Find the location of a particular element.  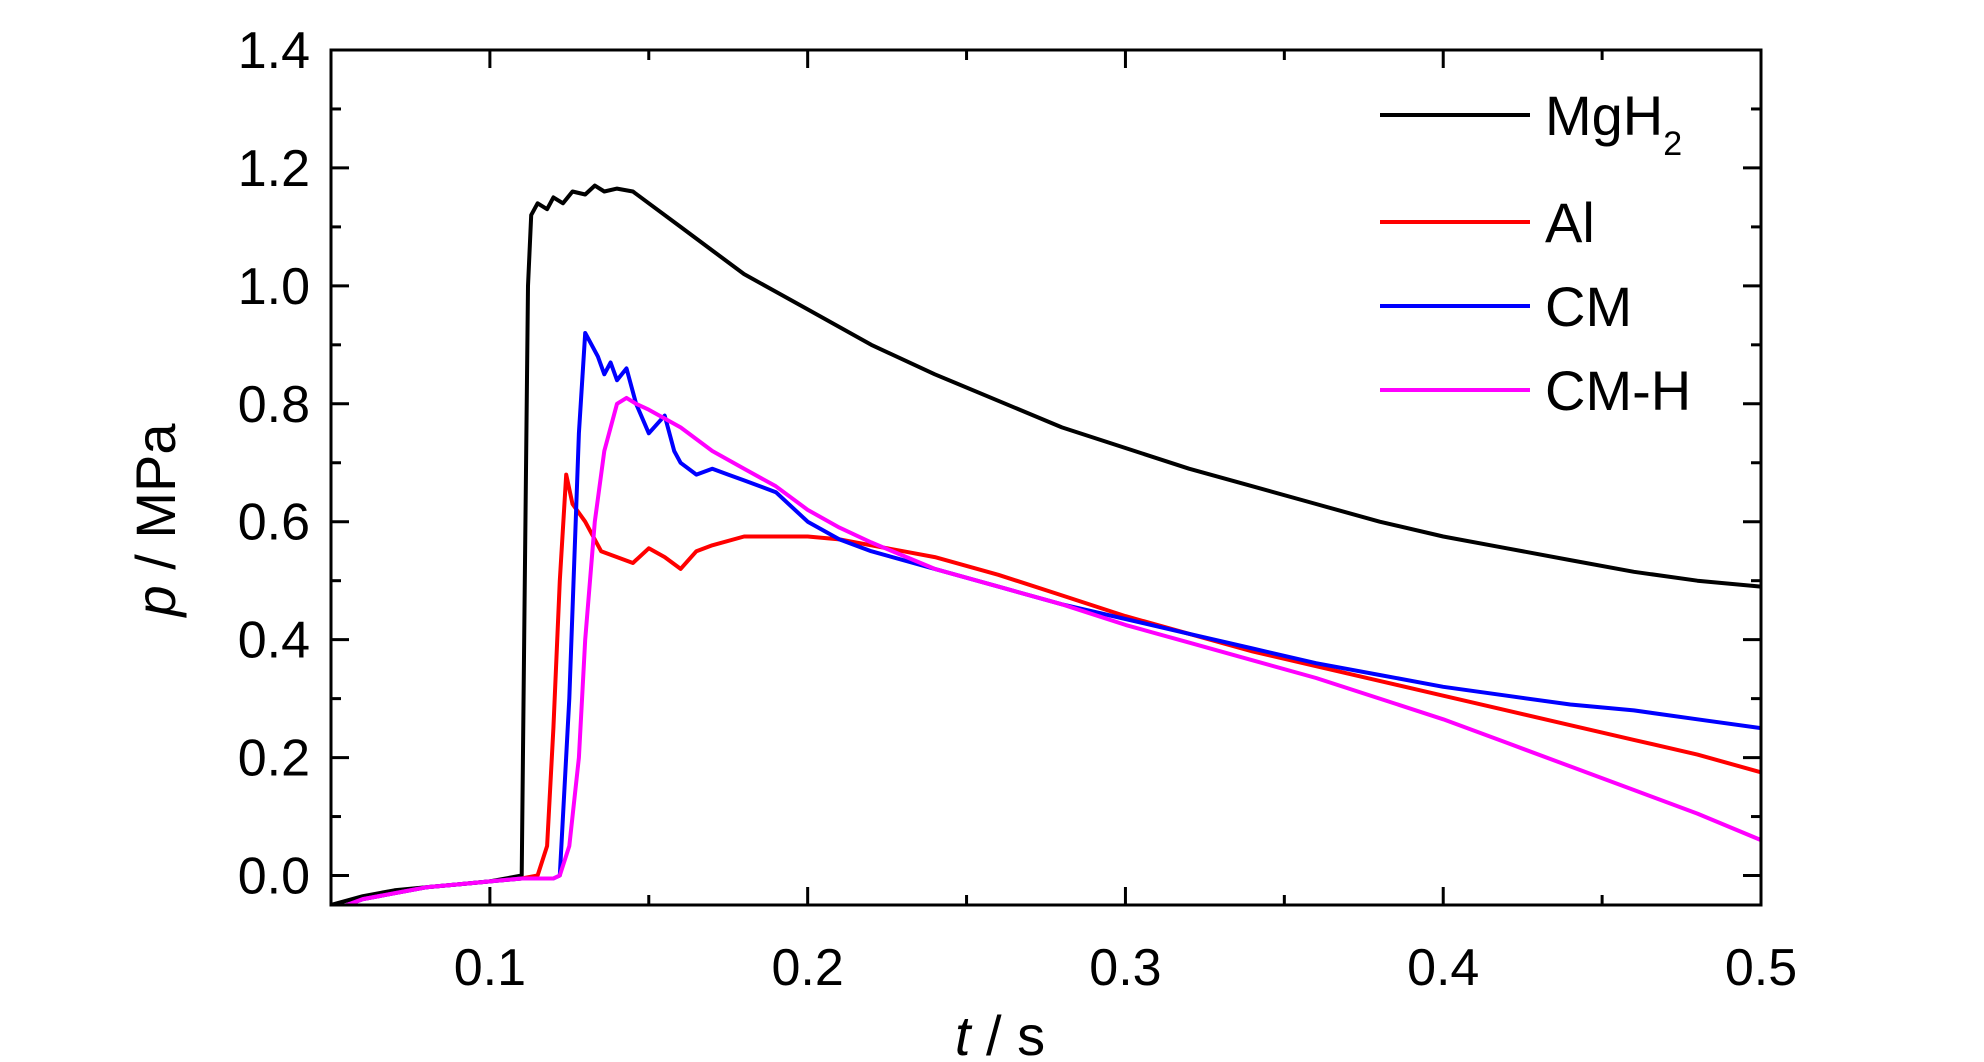

x-tick-label: 0.4 is located at coordinates (1443, 968).